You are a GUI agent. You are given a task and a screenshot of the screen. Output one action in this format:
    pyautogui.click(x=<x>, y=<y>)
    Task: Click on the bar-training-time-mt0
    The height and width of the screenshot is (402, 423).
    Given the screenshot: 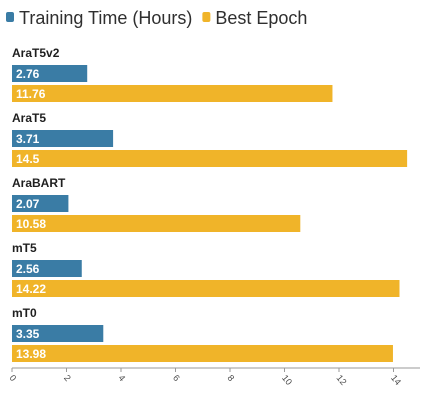 What is the action you would take?
    pyautogui.click(x=58, y=333)
    